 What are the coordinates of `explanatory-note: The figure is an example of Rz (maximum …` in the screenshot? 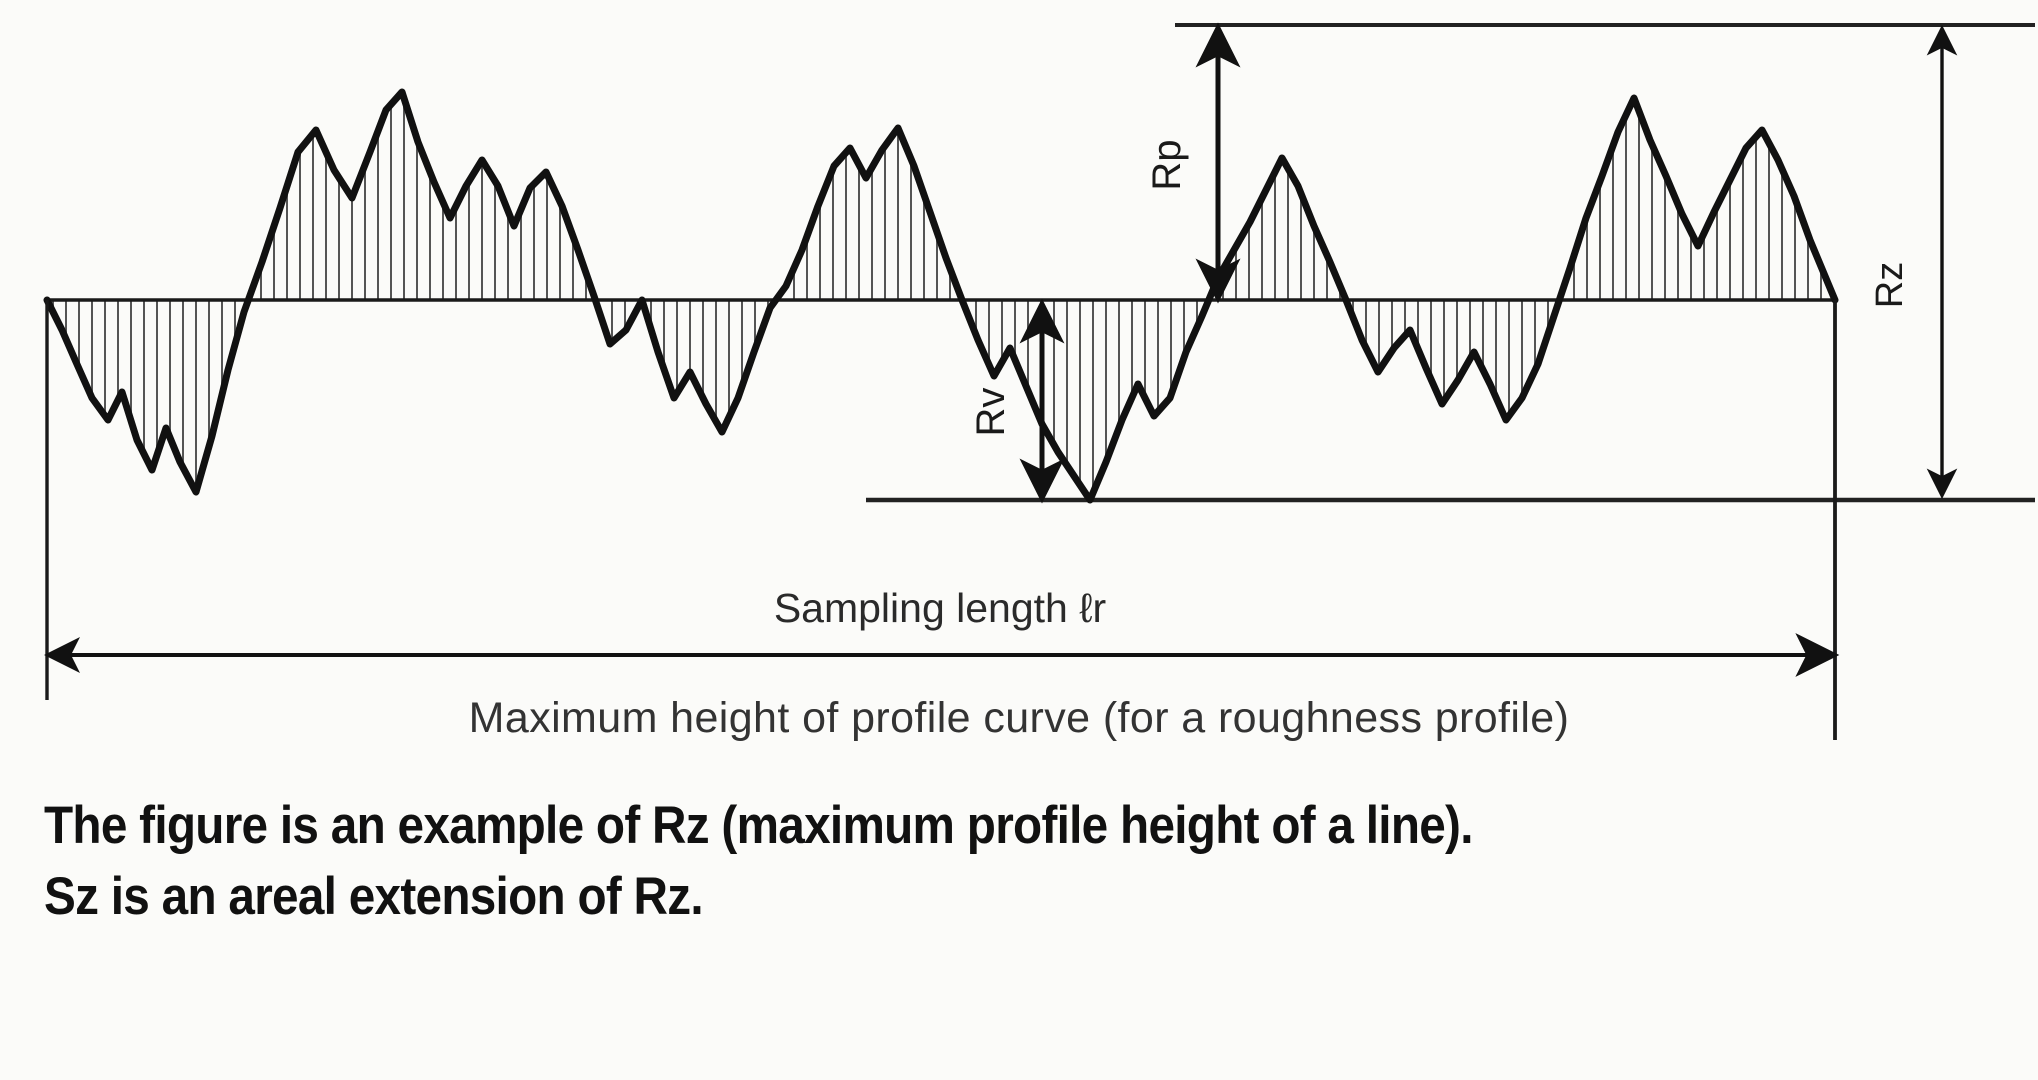 It's located at (899, 861).